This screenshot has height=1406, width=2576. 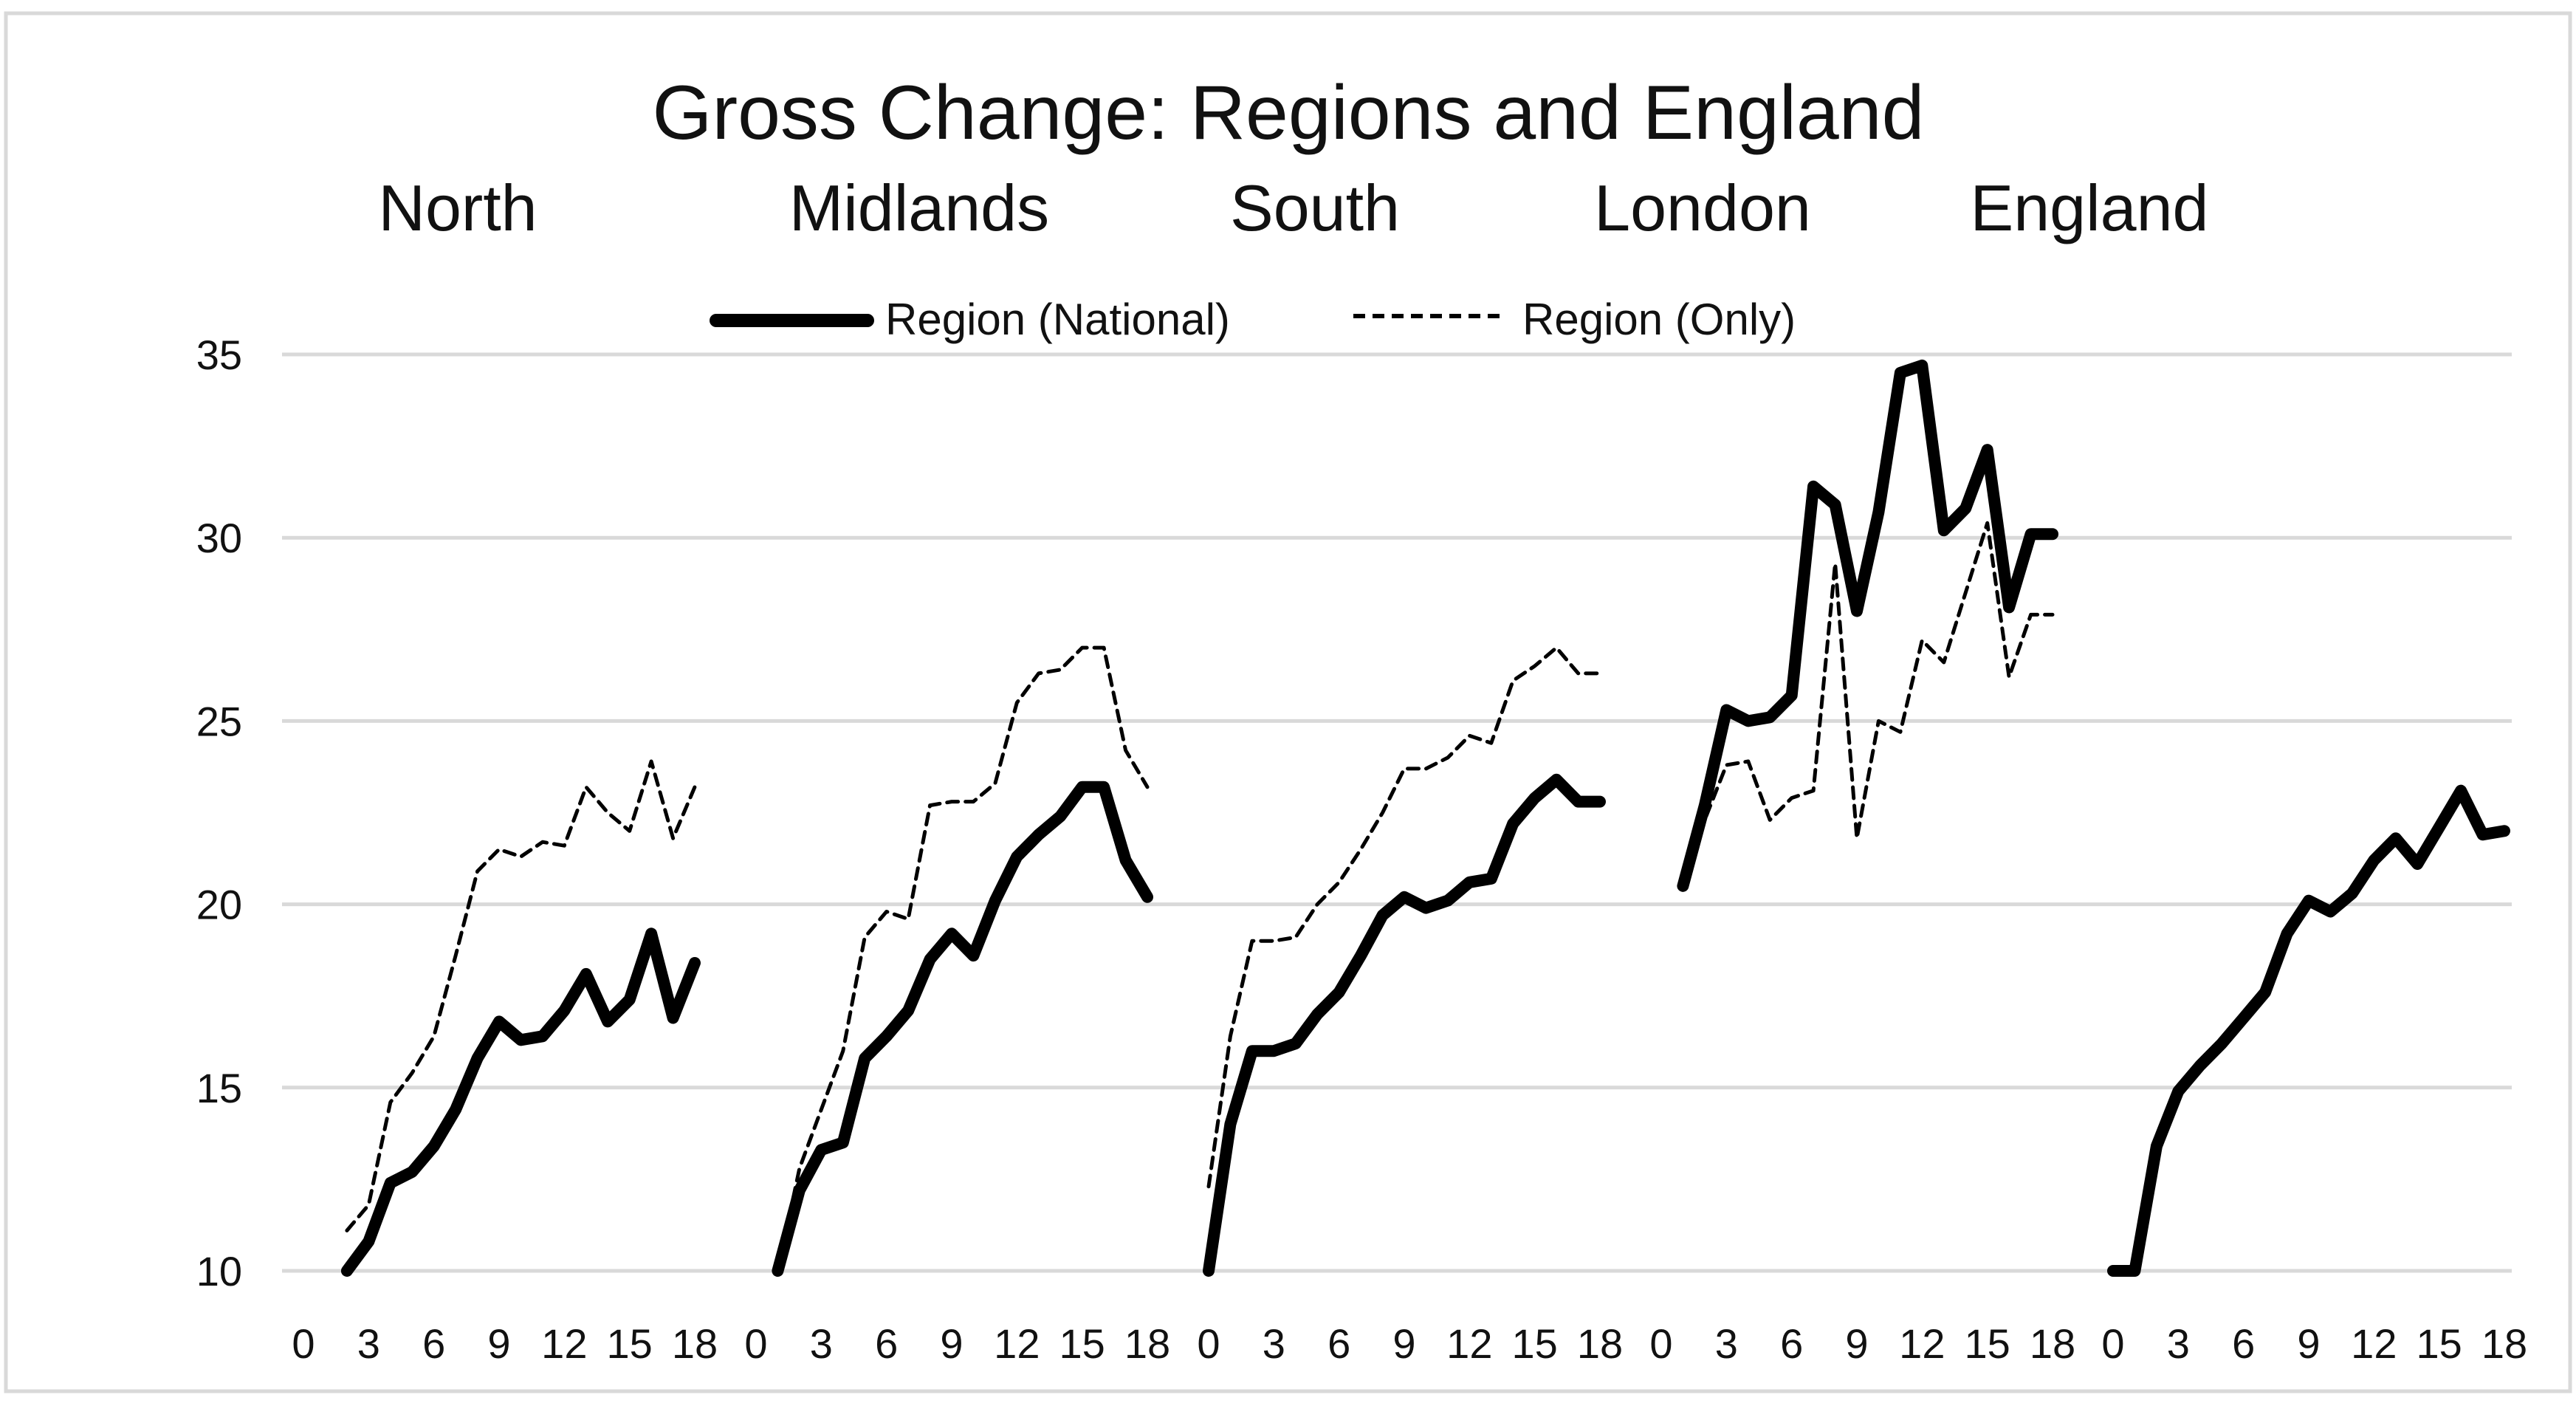 I want to click on series-line-region-national-north, so click(x=520, y=1102).